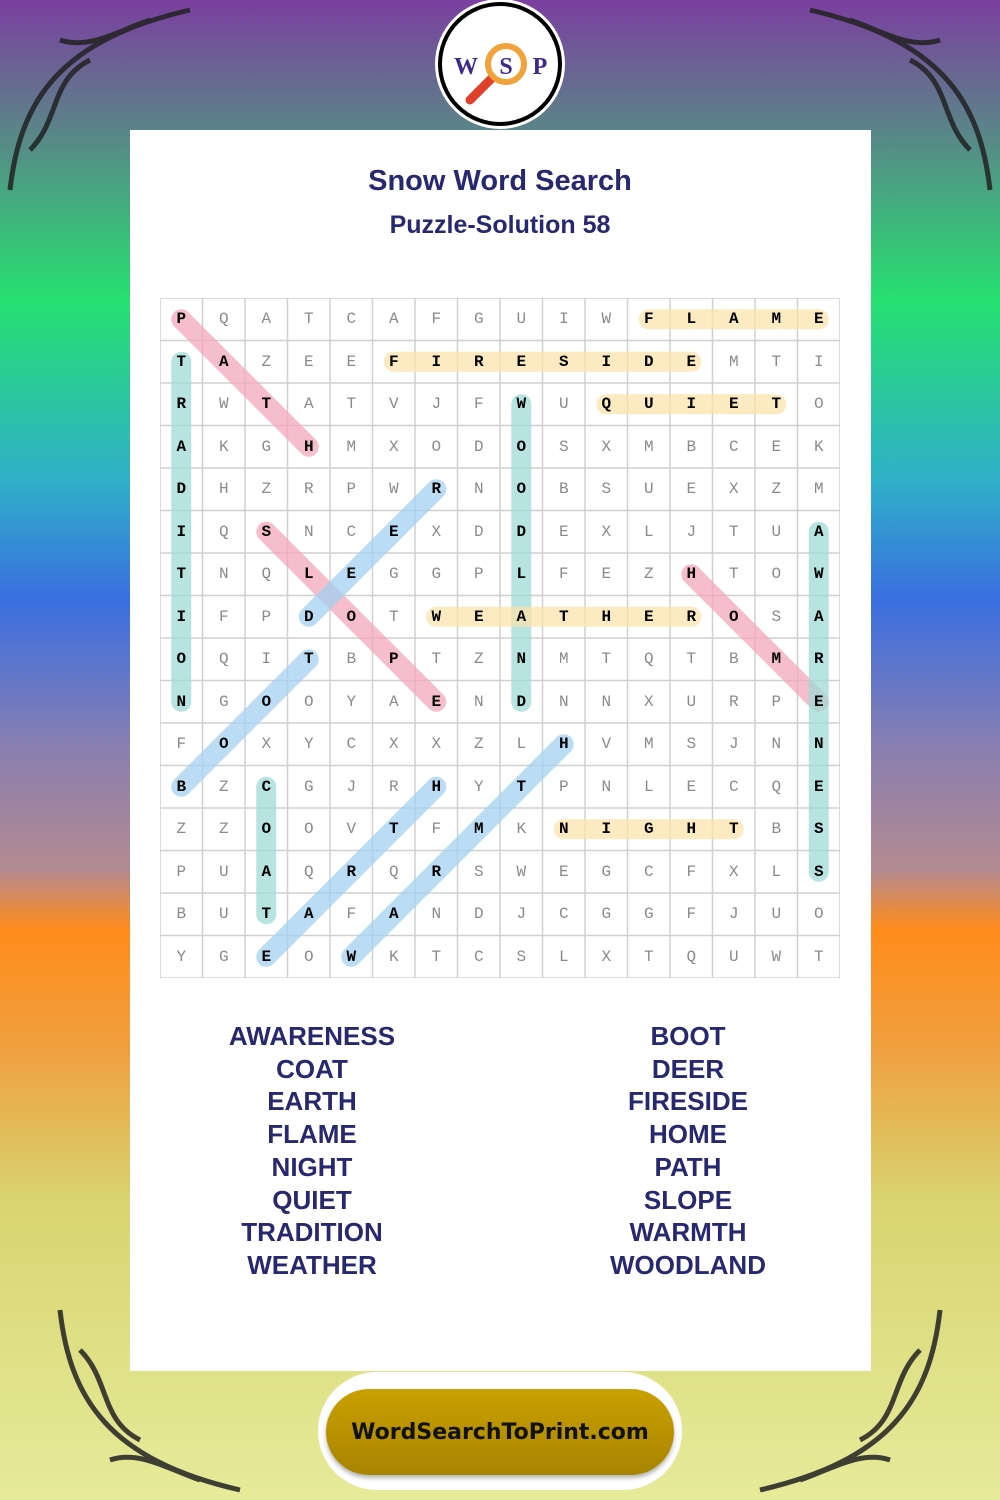  Describe the element at coordinates (540, 67) in the screenshot. I see `svg-text: P` at that location.